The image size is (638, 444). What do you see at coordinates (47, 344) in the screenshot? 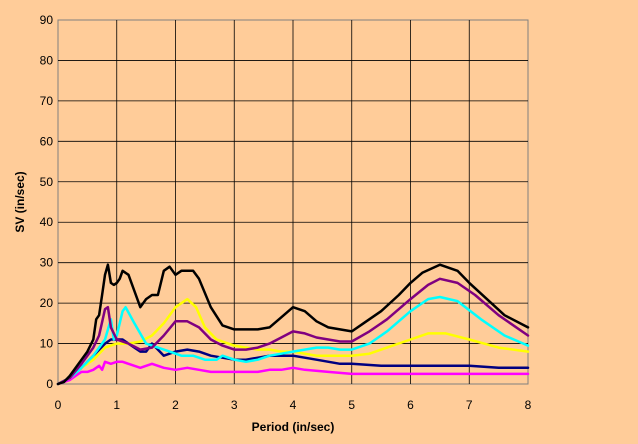
I see `y-tick-label: 10` at bounding box center [47, 344].